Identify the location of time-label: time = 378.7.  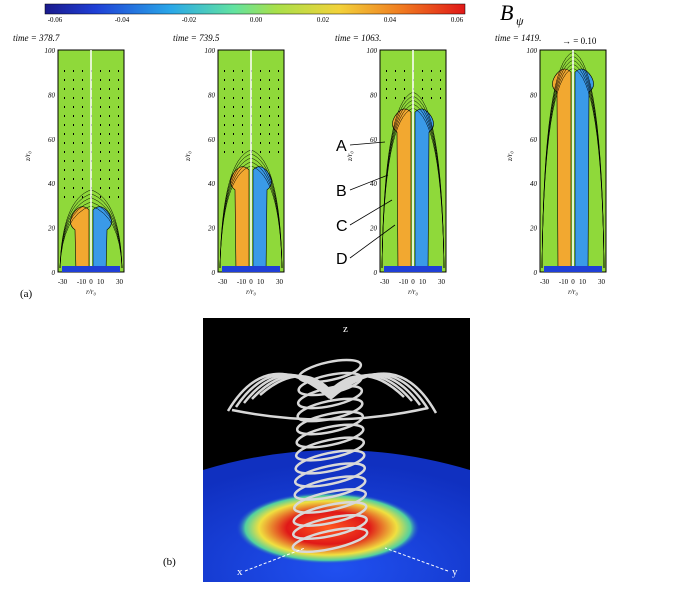
(36, 38).